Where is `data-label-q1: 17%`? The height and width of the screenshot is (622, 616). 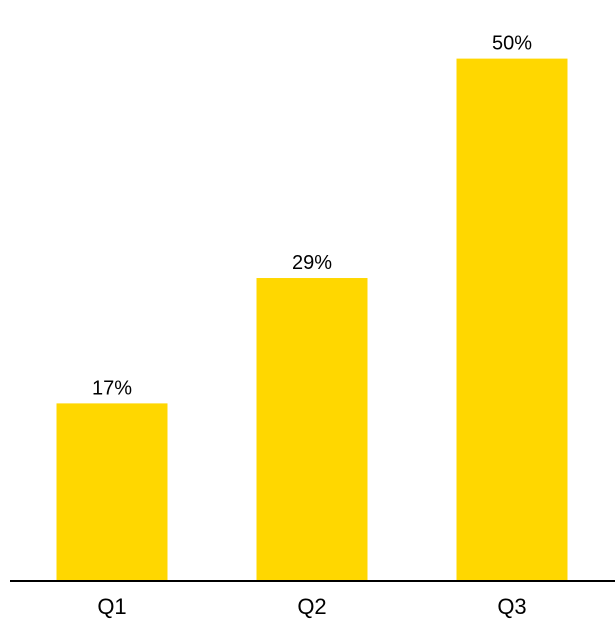 data-label-q1: 17% is located at coordinates (112, 388).